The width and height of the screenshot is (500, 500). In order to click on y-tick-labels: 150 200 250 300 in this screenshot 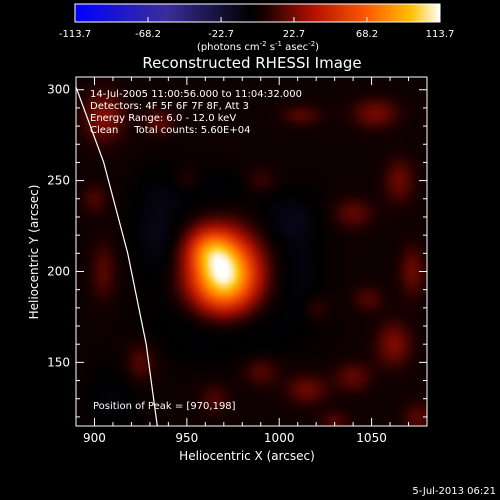, I will do `click(58, 226)`.